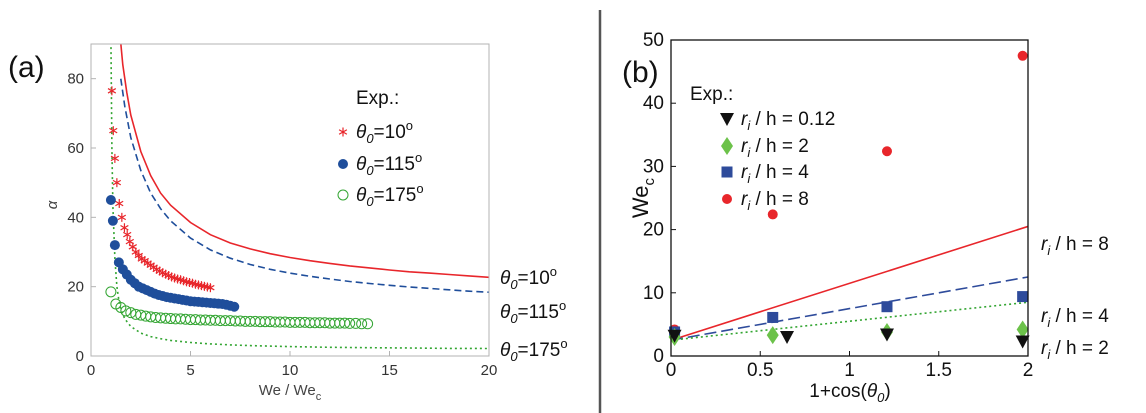 This screenshot has height=413, width=1146. What do you see at coordinates (538, 312) in the screenshot?
I see `value-text: =115` at bounding box center [538, 312].